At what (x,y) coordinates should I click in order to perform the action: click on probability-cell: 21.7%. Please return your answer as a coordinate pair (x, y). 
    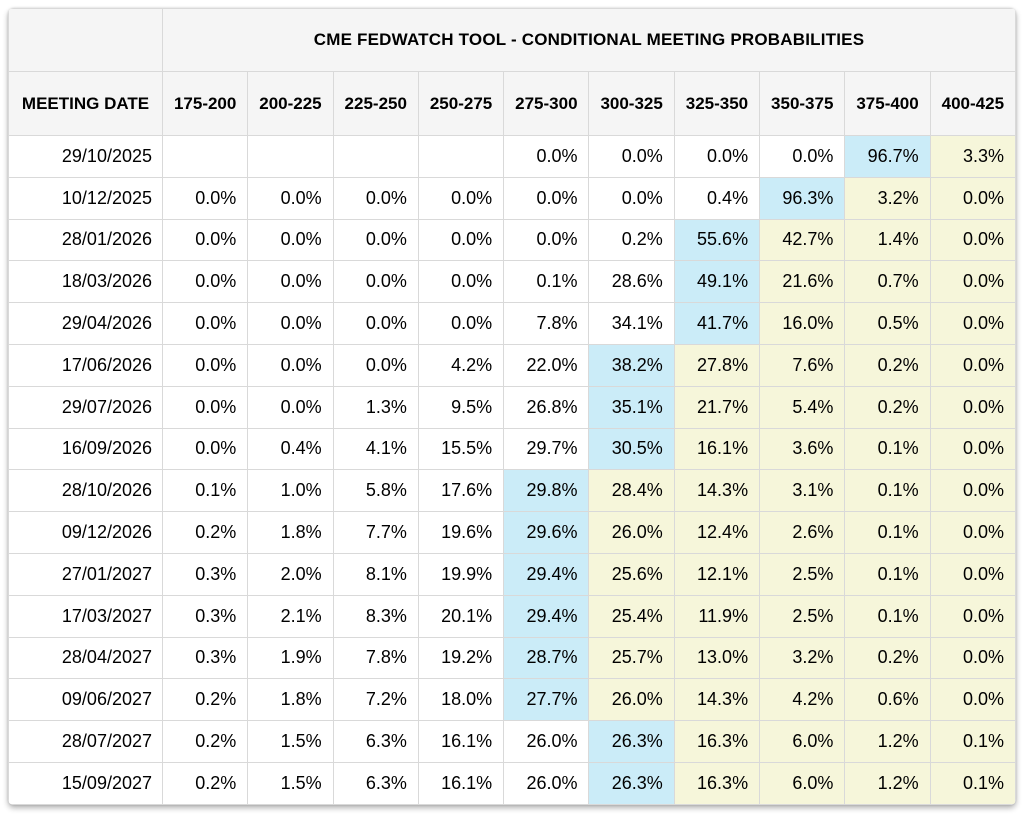
    Looking at the image, I should click on (717, 407).